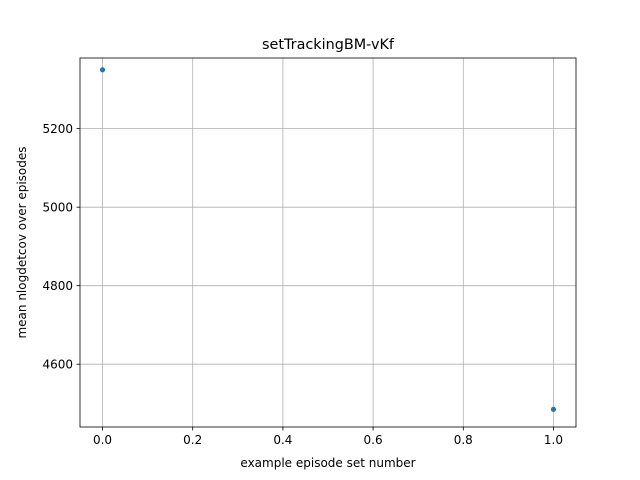 This screenshot has height=480, width=640. Describe the element at coordinates (102, 440) in the screenshot. I see `x-tick-label: 0.0` at that location.